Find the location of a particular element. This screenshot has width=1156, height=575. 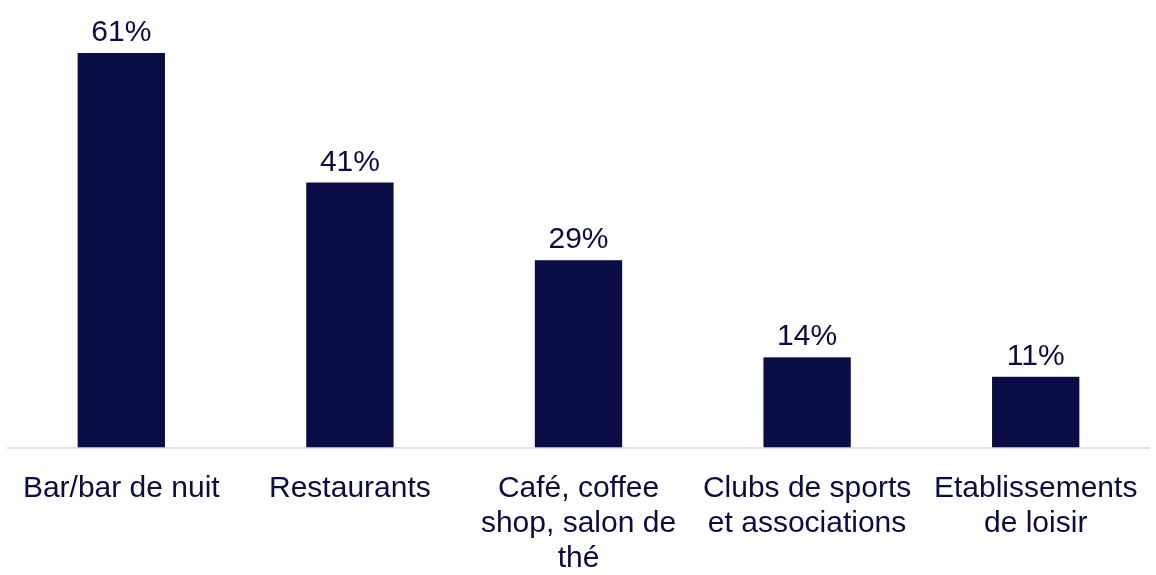

x-tick-label: Bar/bar de nuit is located at coordinates (121, 486).